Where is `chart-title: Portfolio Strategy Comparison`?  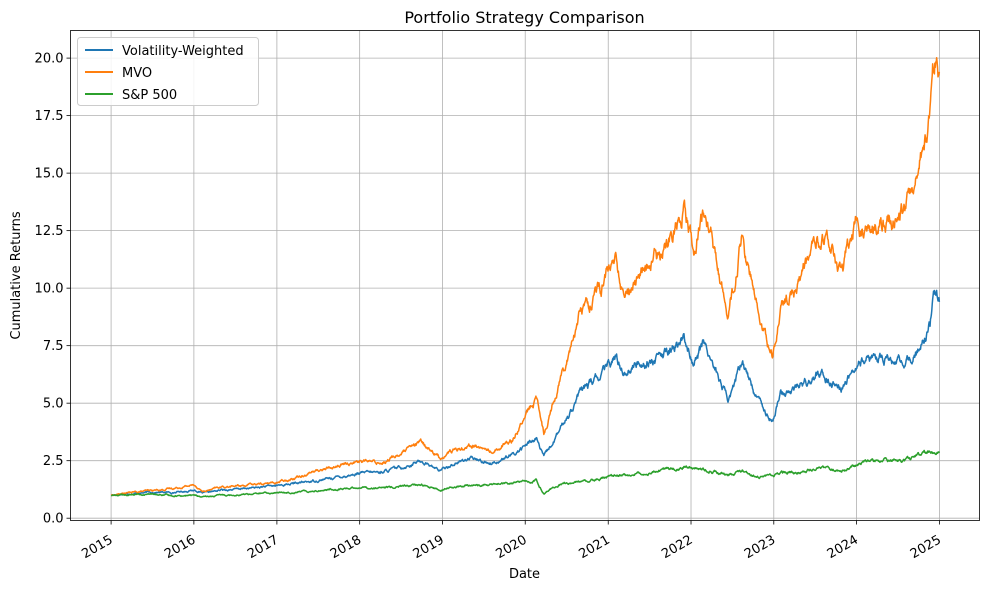 chart-title: Portfolio Strategy Comparison is located at coordinates (524, 17).